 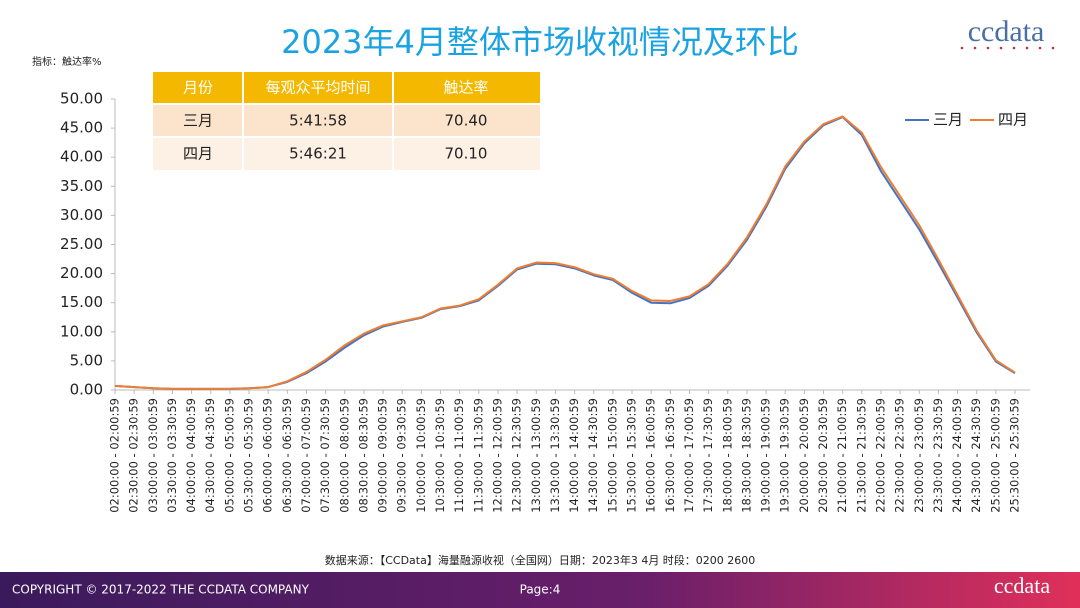 I want to click on y-tick-label: 30.00, so click(x=81, y=215).